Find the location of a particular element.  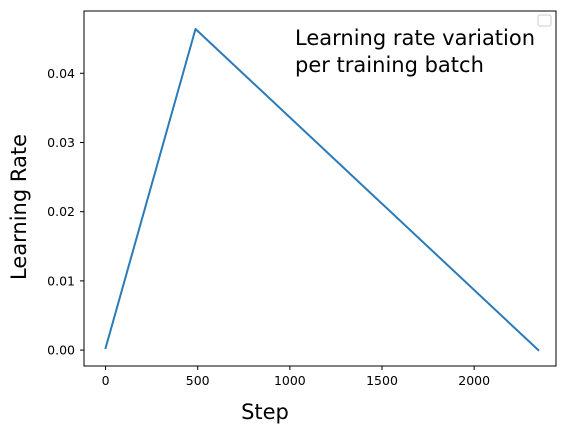

x-axis-label: Step is located at coordinates (265, 412).